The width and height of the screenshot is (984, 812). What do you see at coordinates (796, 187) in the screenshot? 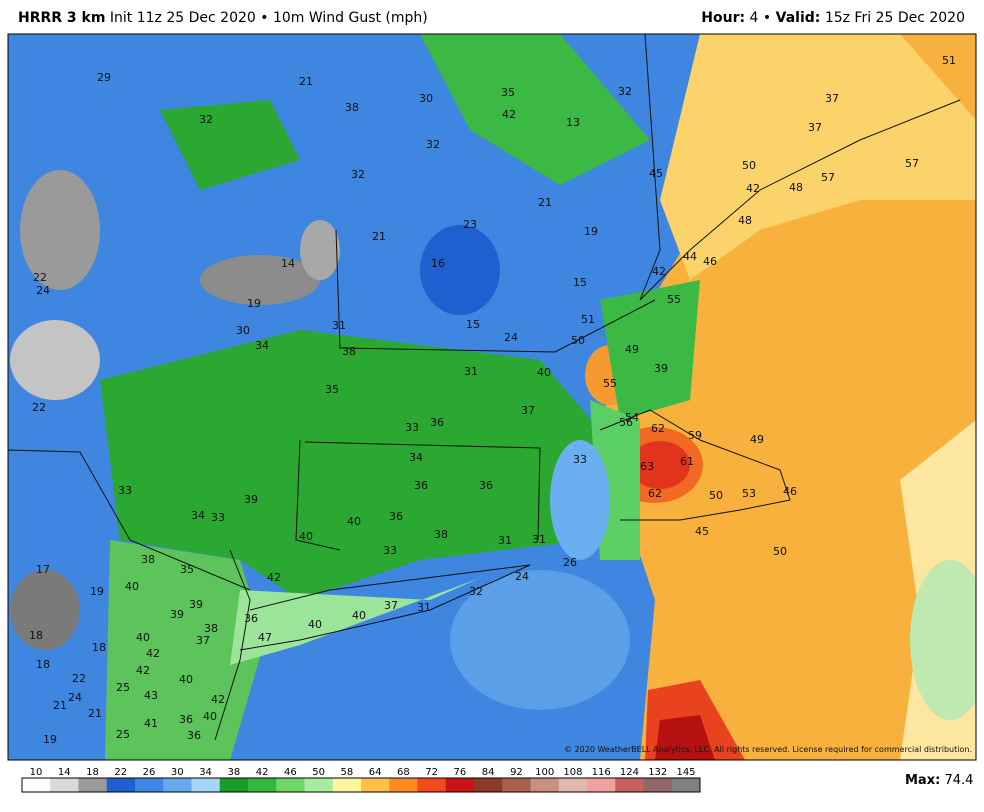
I see `gust-label: 48` at bounding box center [796, 187].